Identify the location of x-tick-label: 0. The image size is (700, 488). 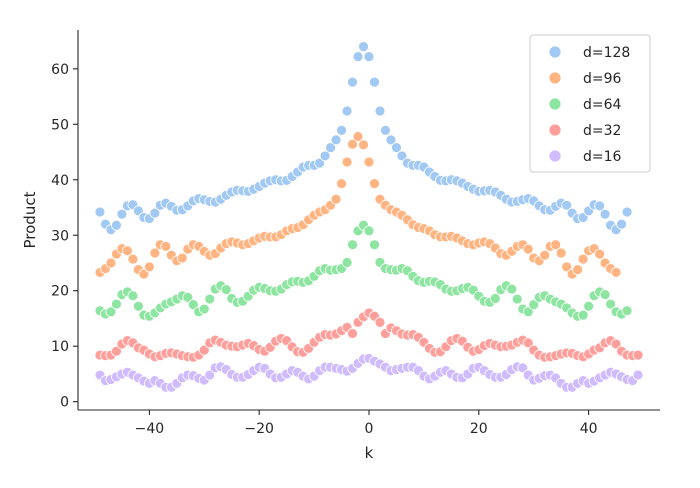
(369, 429).